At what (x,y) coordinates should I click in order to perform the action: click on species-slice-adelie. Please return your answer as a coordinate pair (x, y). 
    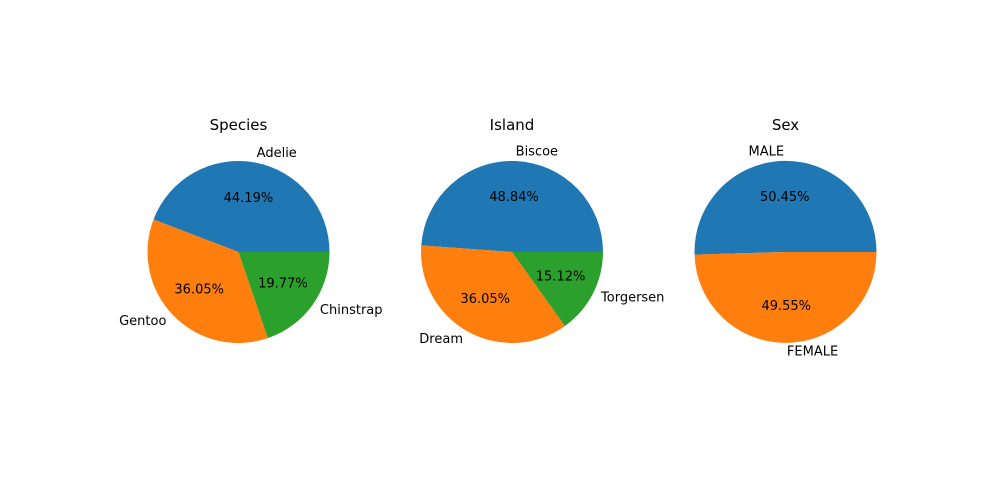
    Looking at the image, I should click on (241, 206).